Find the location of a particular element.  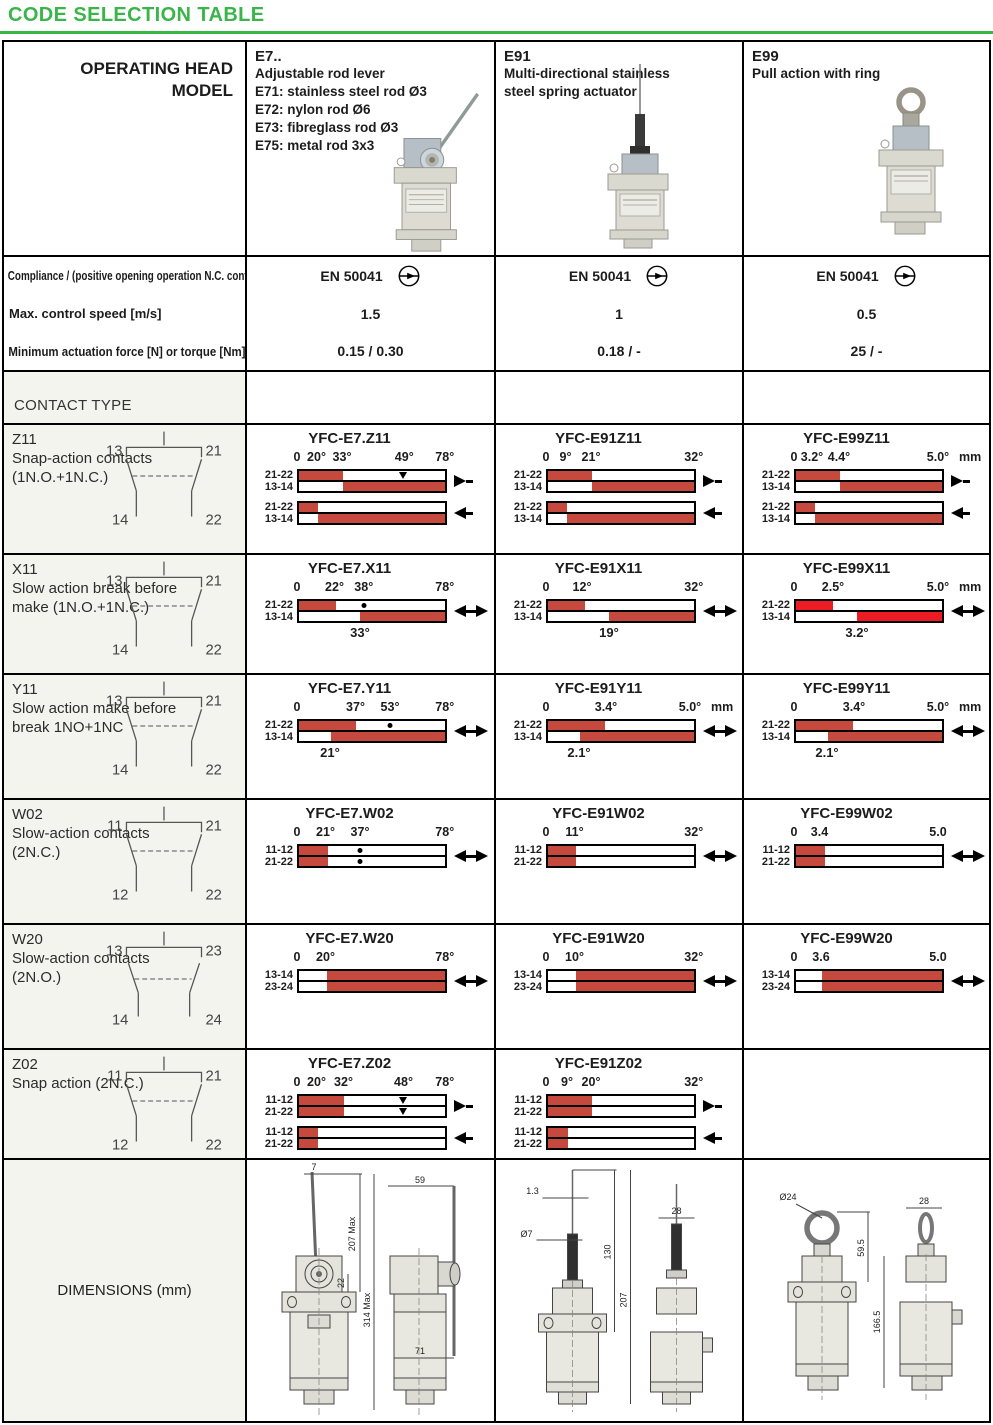

scale-tick-label: 33° is located at coordinates (342, 457).